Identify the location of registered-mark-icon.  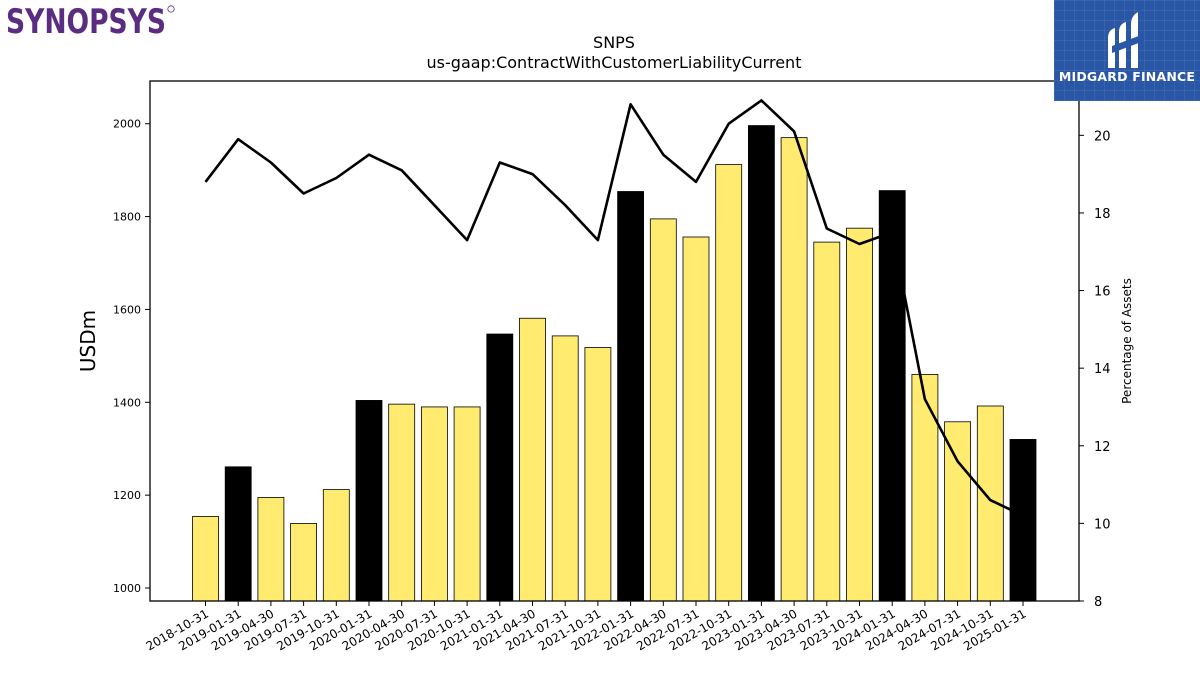
(171, 9).